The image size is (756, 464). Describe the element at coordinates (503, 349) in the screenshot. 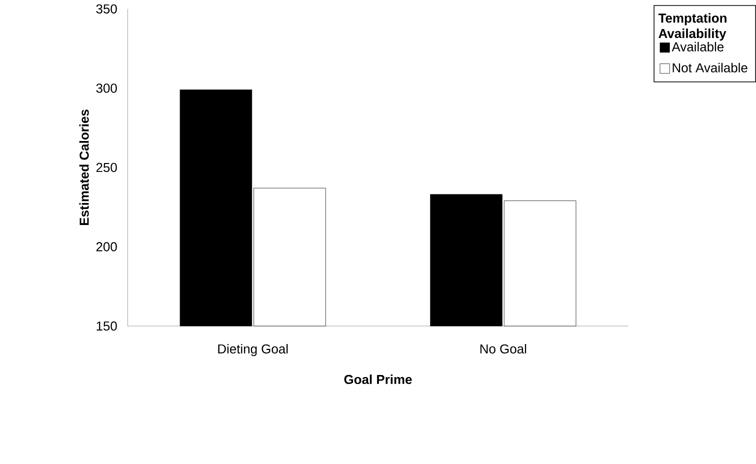

I see `x-tick-label: No Goal` at that location.